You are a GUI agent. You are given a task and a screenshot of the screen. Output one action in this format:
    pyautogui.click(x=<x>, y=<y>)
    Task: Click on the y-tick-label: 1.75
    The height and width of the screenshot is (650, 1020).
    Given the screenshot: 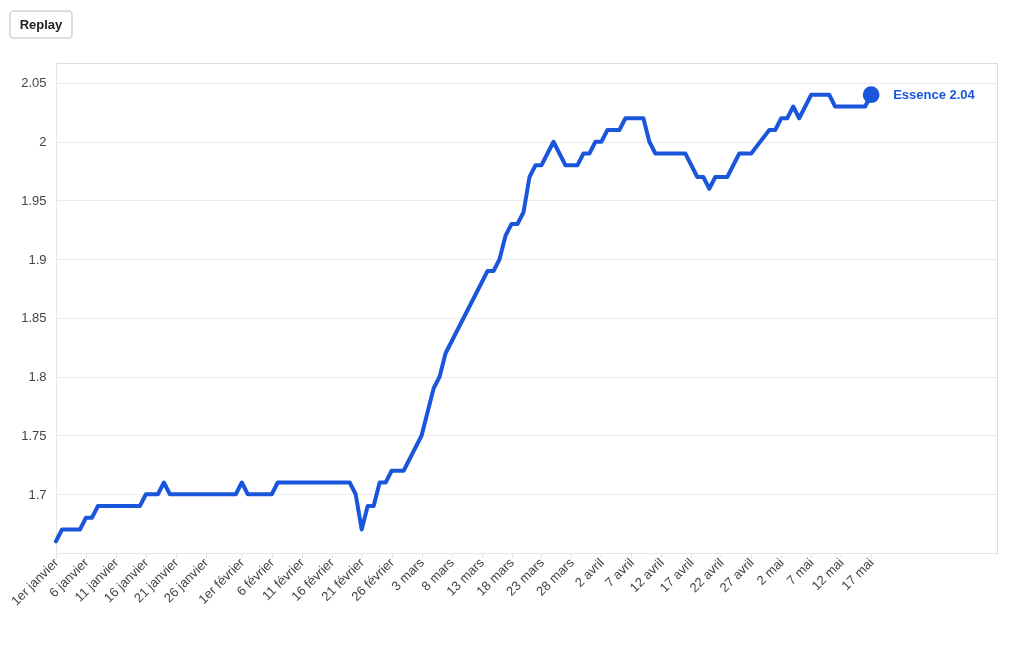 What is the action you would take?
    pyautogui.click(x=34, y=435)
    